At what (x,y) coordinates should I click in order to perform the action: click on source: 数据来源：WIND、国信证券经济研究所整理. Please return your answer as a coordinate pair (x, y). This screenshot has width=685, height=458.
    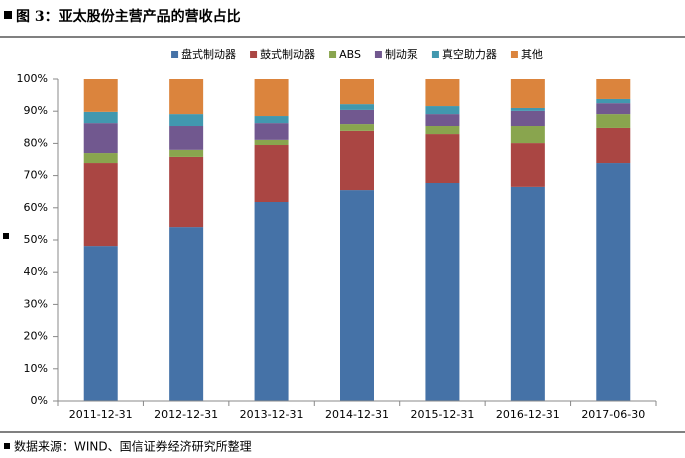
    Looking at the image, I should click on (133, 446).